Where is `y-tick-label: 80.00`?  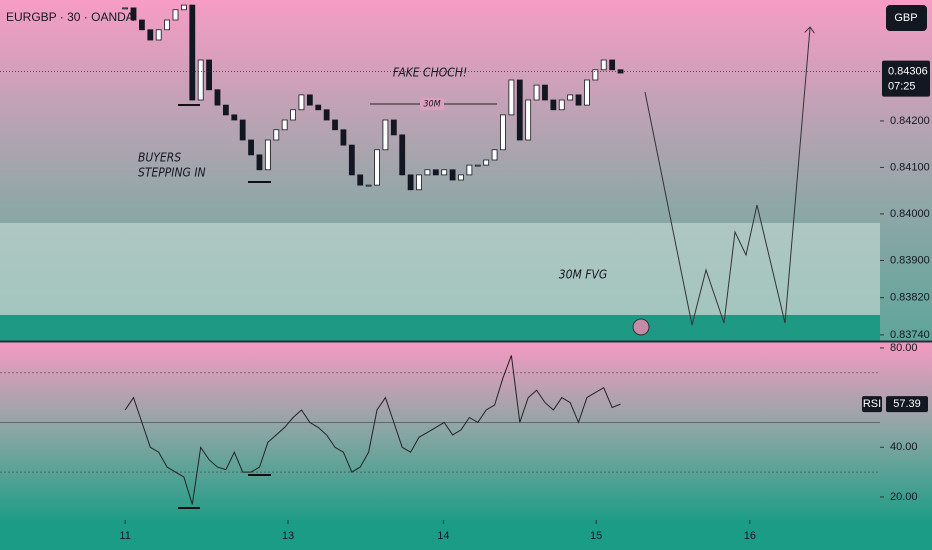 y-tick-label: 80.00 is located at coordinates (904, 348).